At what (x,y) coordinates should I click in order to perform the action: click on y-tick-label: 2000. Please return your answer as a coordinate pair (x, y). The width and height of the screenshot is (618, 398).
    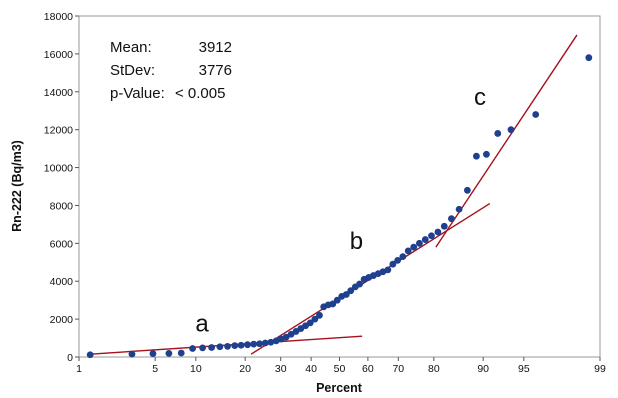
    Looking at the image, I should click on (62, 320).